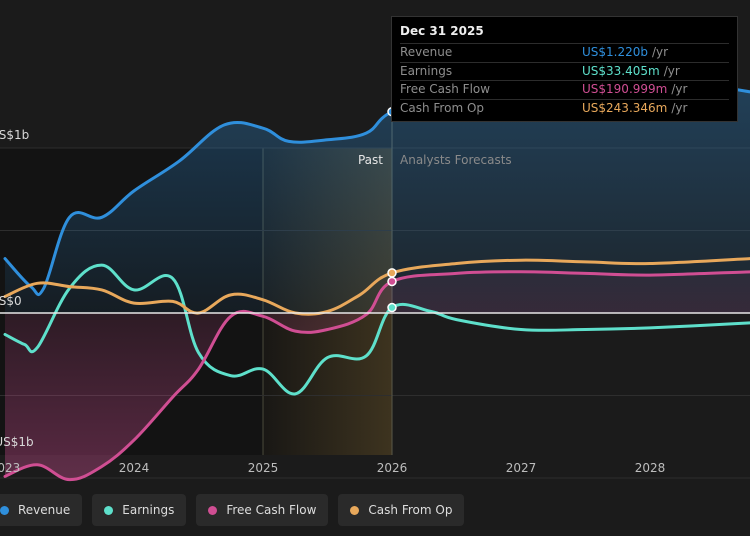 The width and height of the screenshot is (750, 536). I want to click on legend-label: Cash From Op, so click(410, 510).